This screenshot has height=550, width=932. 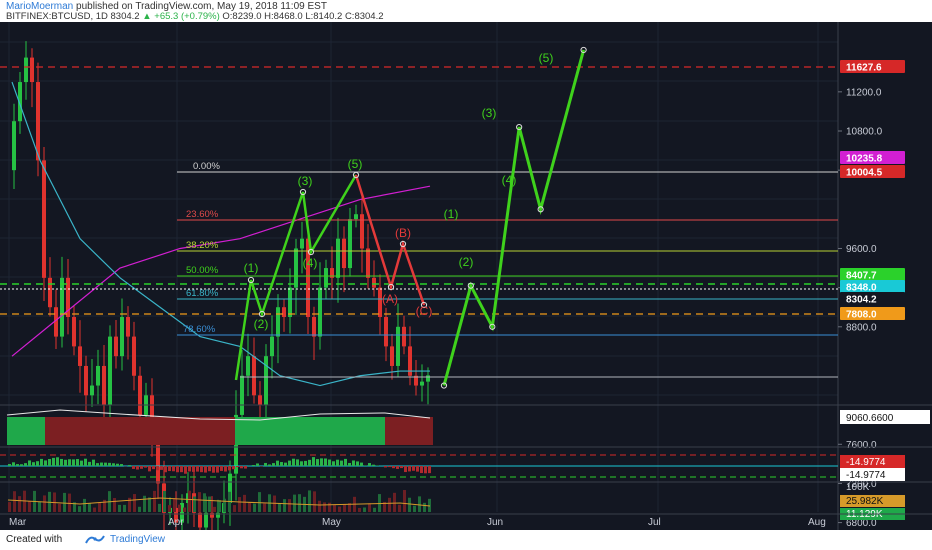 I want to click on created-with-label: Created with, so click(x=34, y=539).